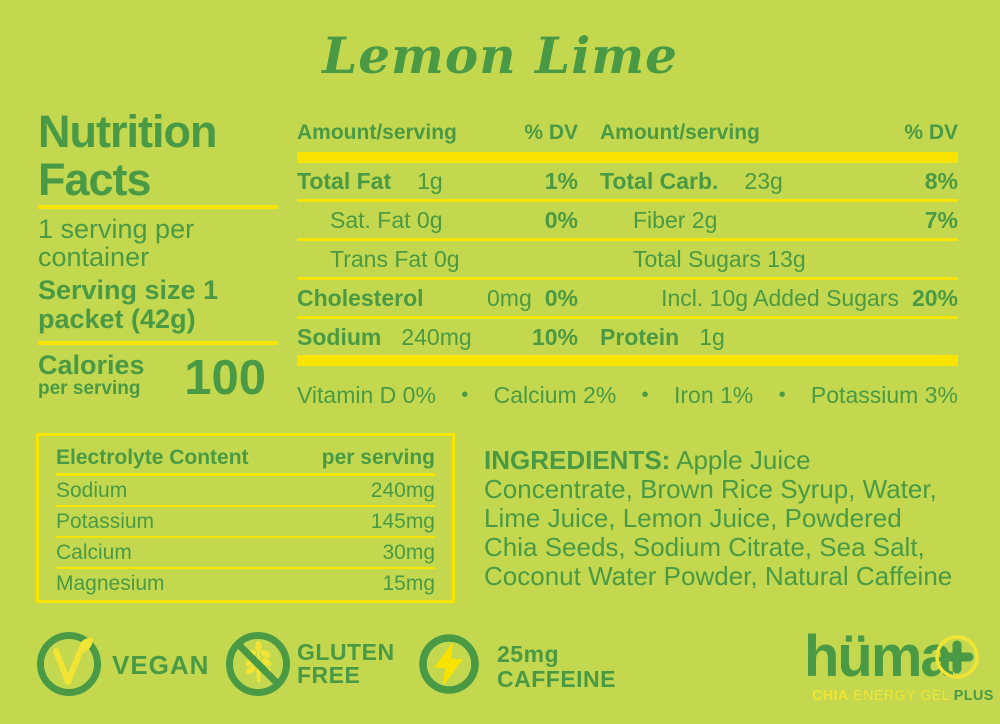 The image size is (1000, 724). What do you see at coordinates (92, 490) in the screenshot?
I see `electrolyte-name: Sodium` at bounding box center [92, 490].